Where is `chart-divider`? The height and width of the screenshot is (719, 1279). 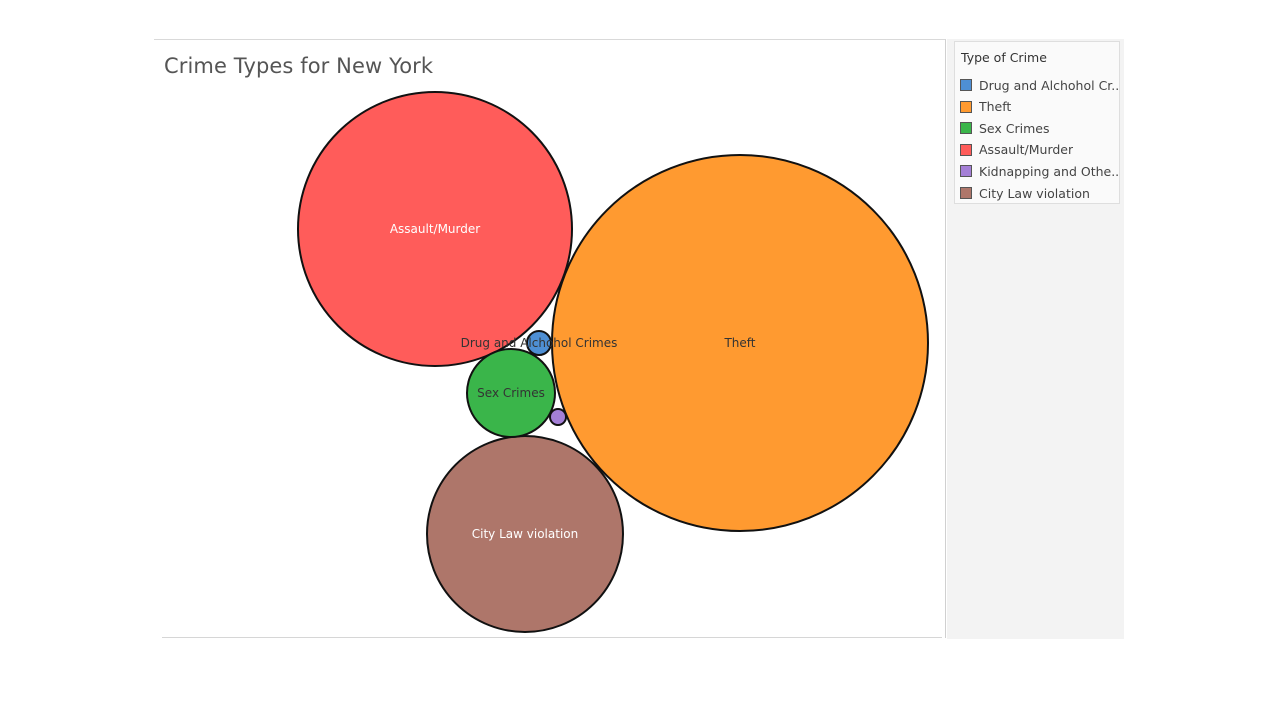 chart-divider is located at coordinates (552, 637).